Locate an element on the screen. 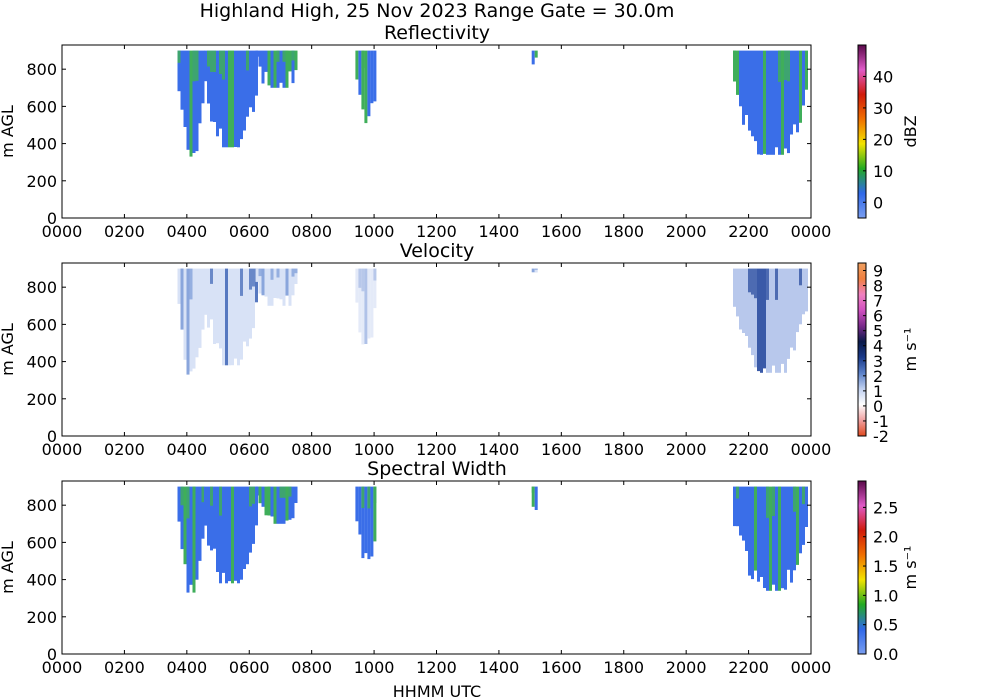  x-tick-label: 2200 is located at coordinates (748, 667).